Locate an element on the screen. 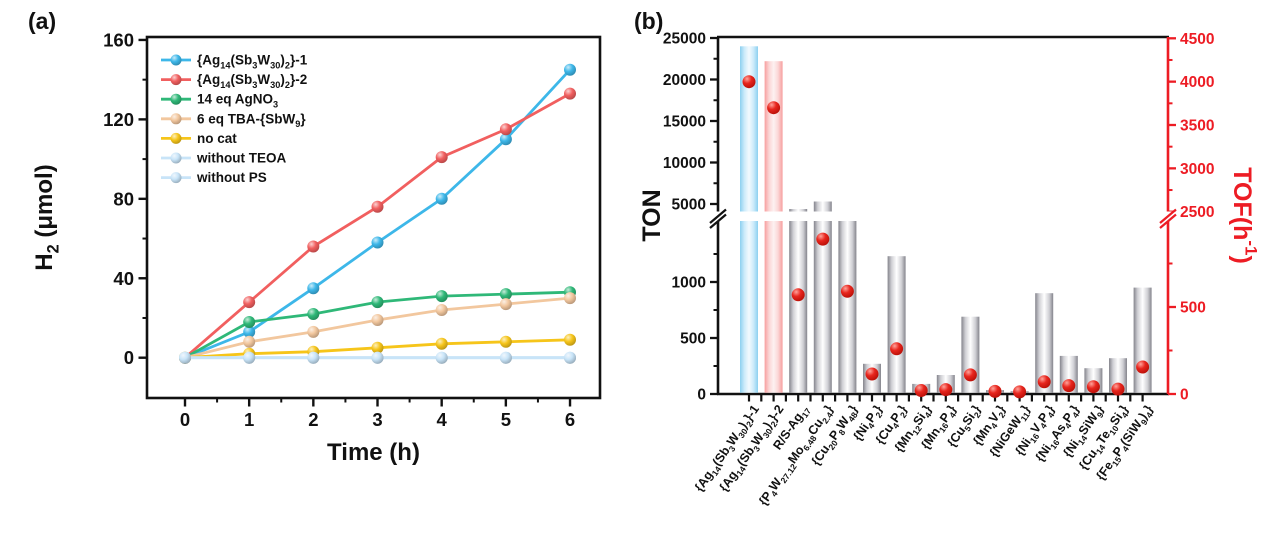 The height and width of the screenshot is (552, 1263). legend-item: without PS is located at coordinates (214, 177).